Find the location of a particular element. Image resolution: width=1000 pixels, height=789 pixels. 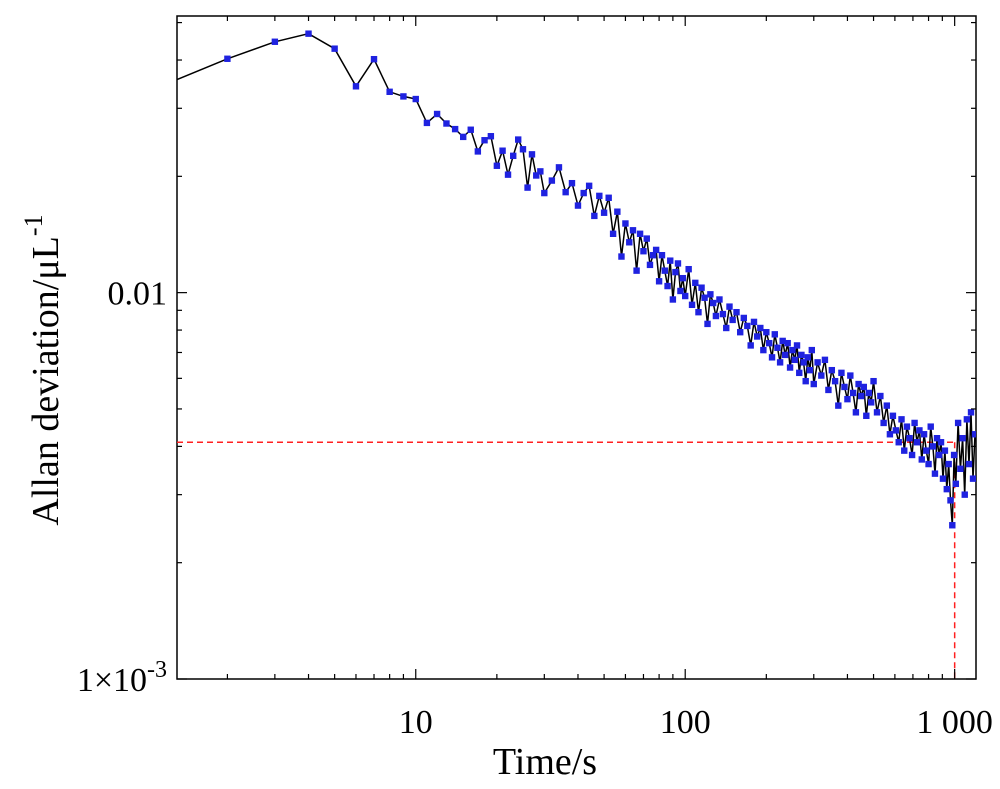

x-axis-title: Time/s is located at coordinates (545, 762).